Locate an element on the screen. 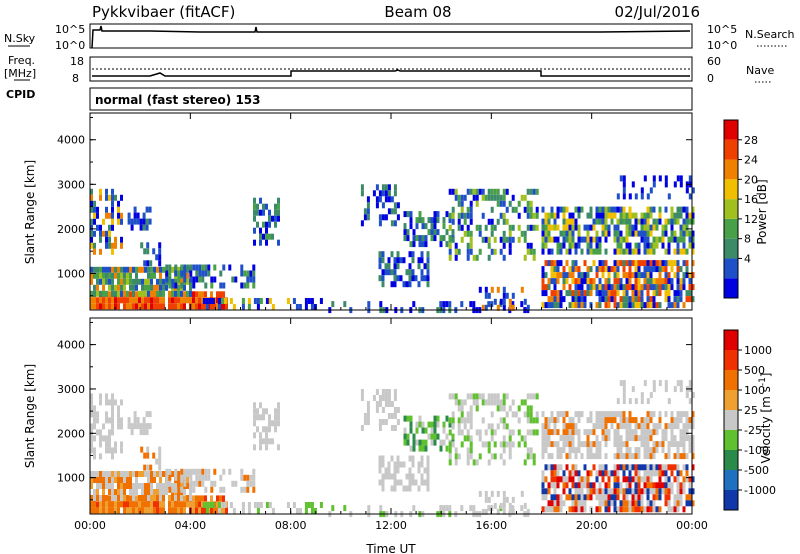 The height and width of the screenshot is (554, 800). colorbar-tick-label: 1000 is located at coordinates (758, 350).